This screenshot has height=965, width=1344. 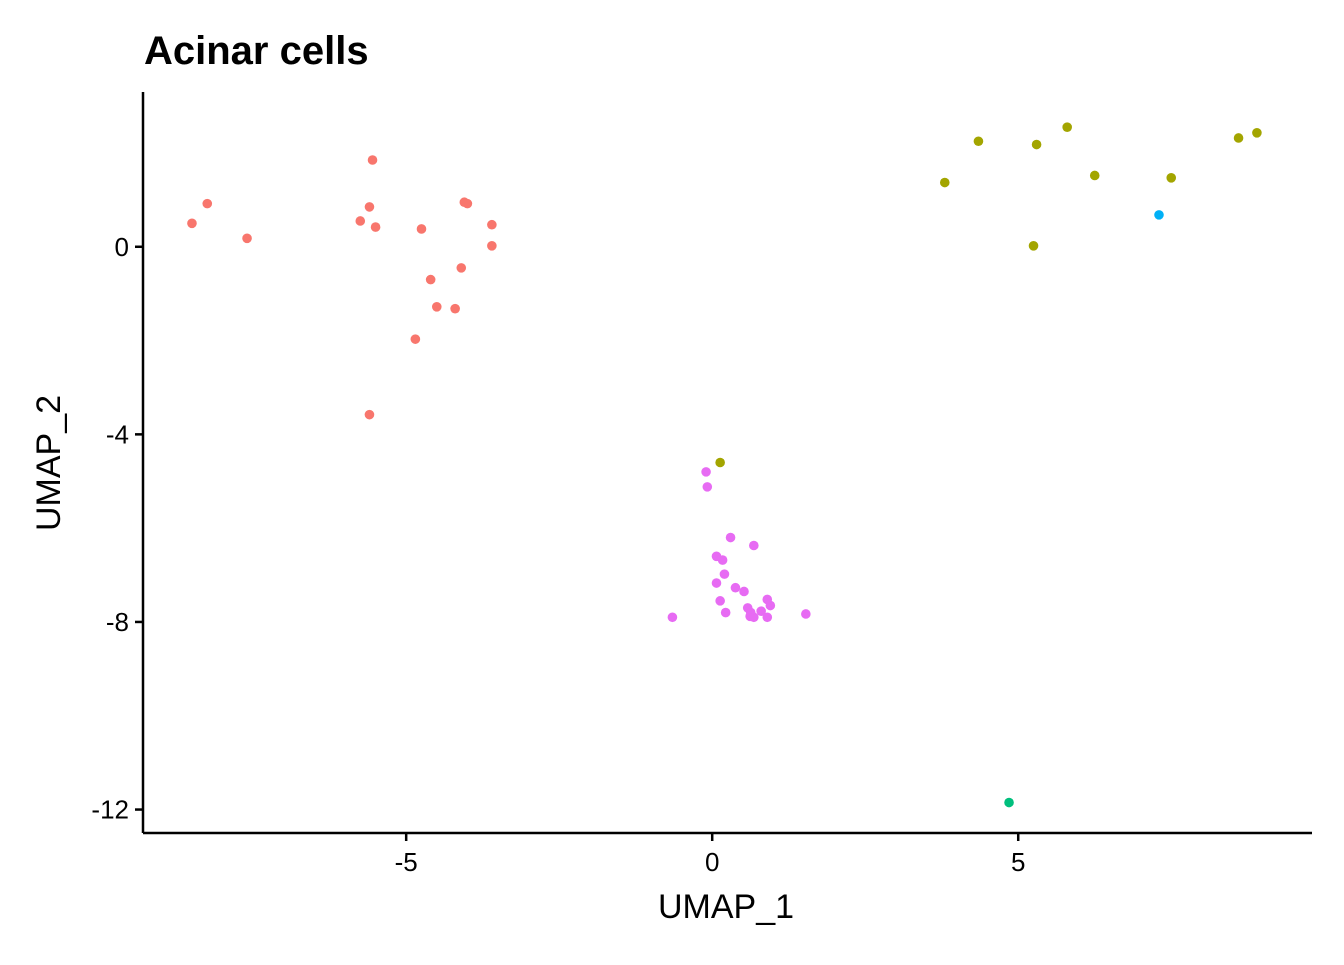 What do you see at coordinates (117, 434) in the screenshot?
I see `y-tick-label: -4` at bounding box center [117, 434].